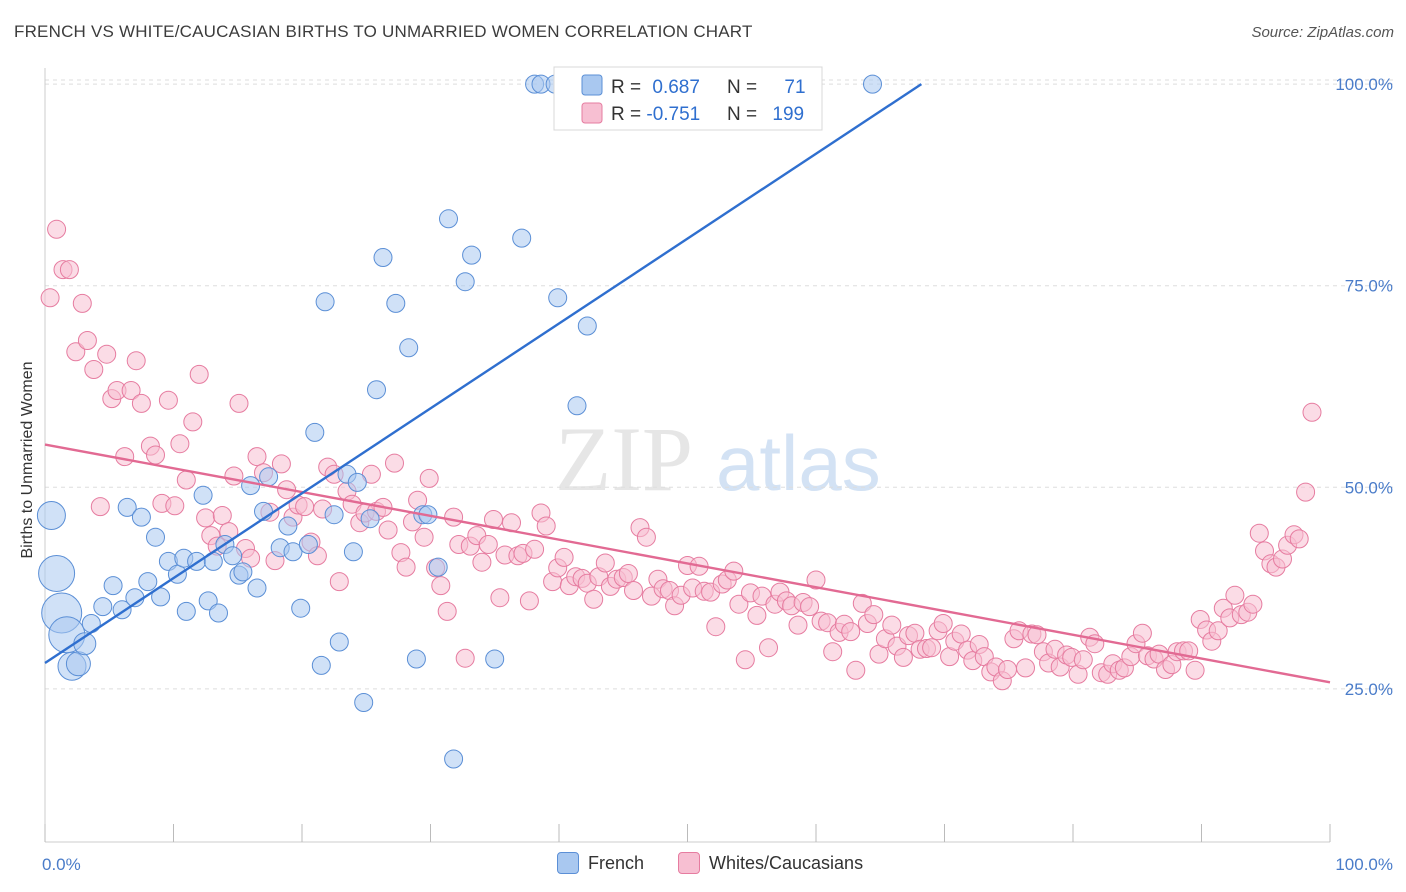  Describe the element at coordinates (628, 114) in the screenshot. I see `legend-r-label-white: R =` at that location.